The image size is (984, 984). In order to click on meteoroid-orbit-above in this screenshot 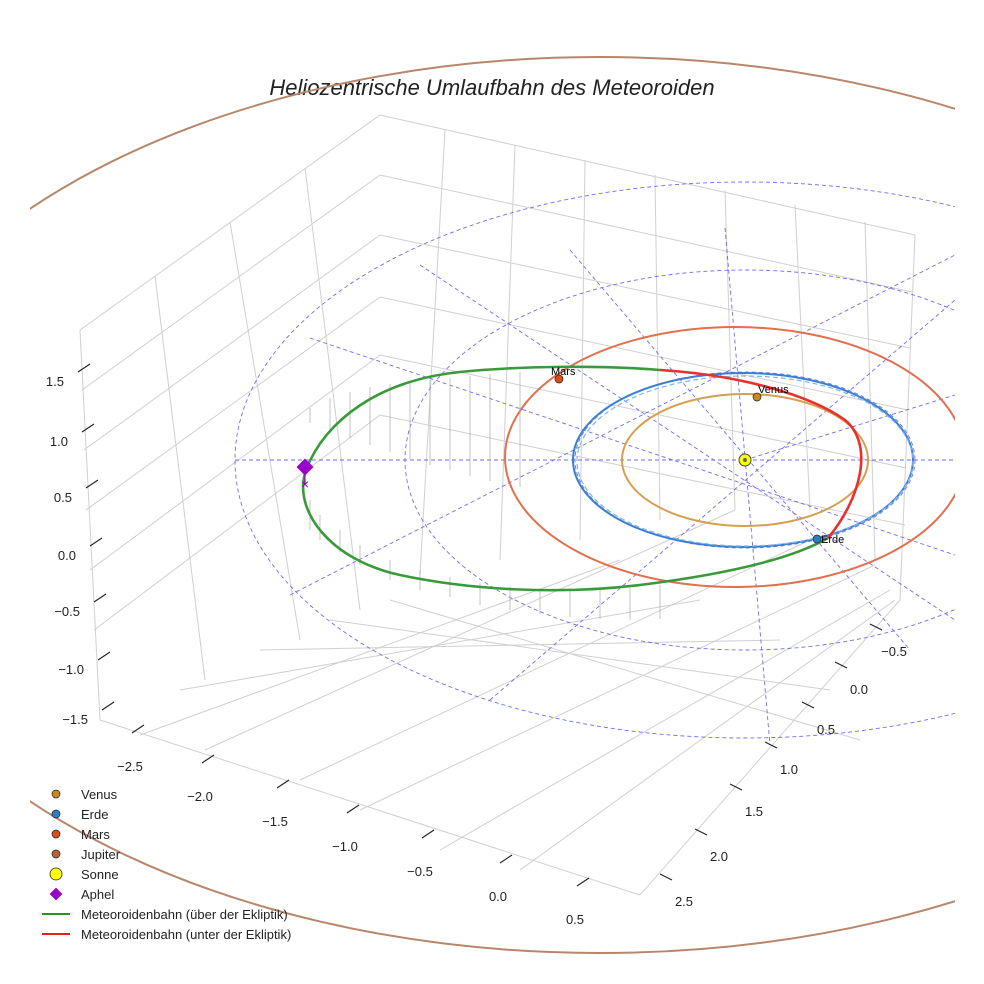, I will do `click(565, 478)`.